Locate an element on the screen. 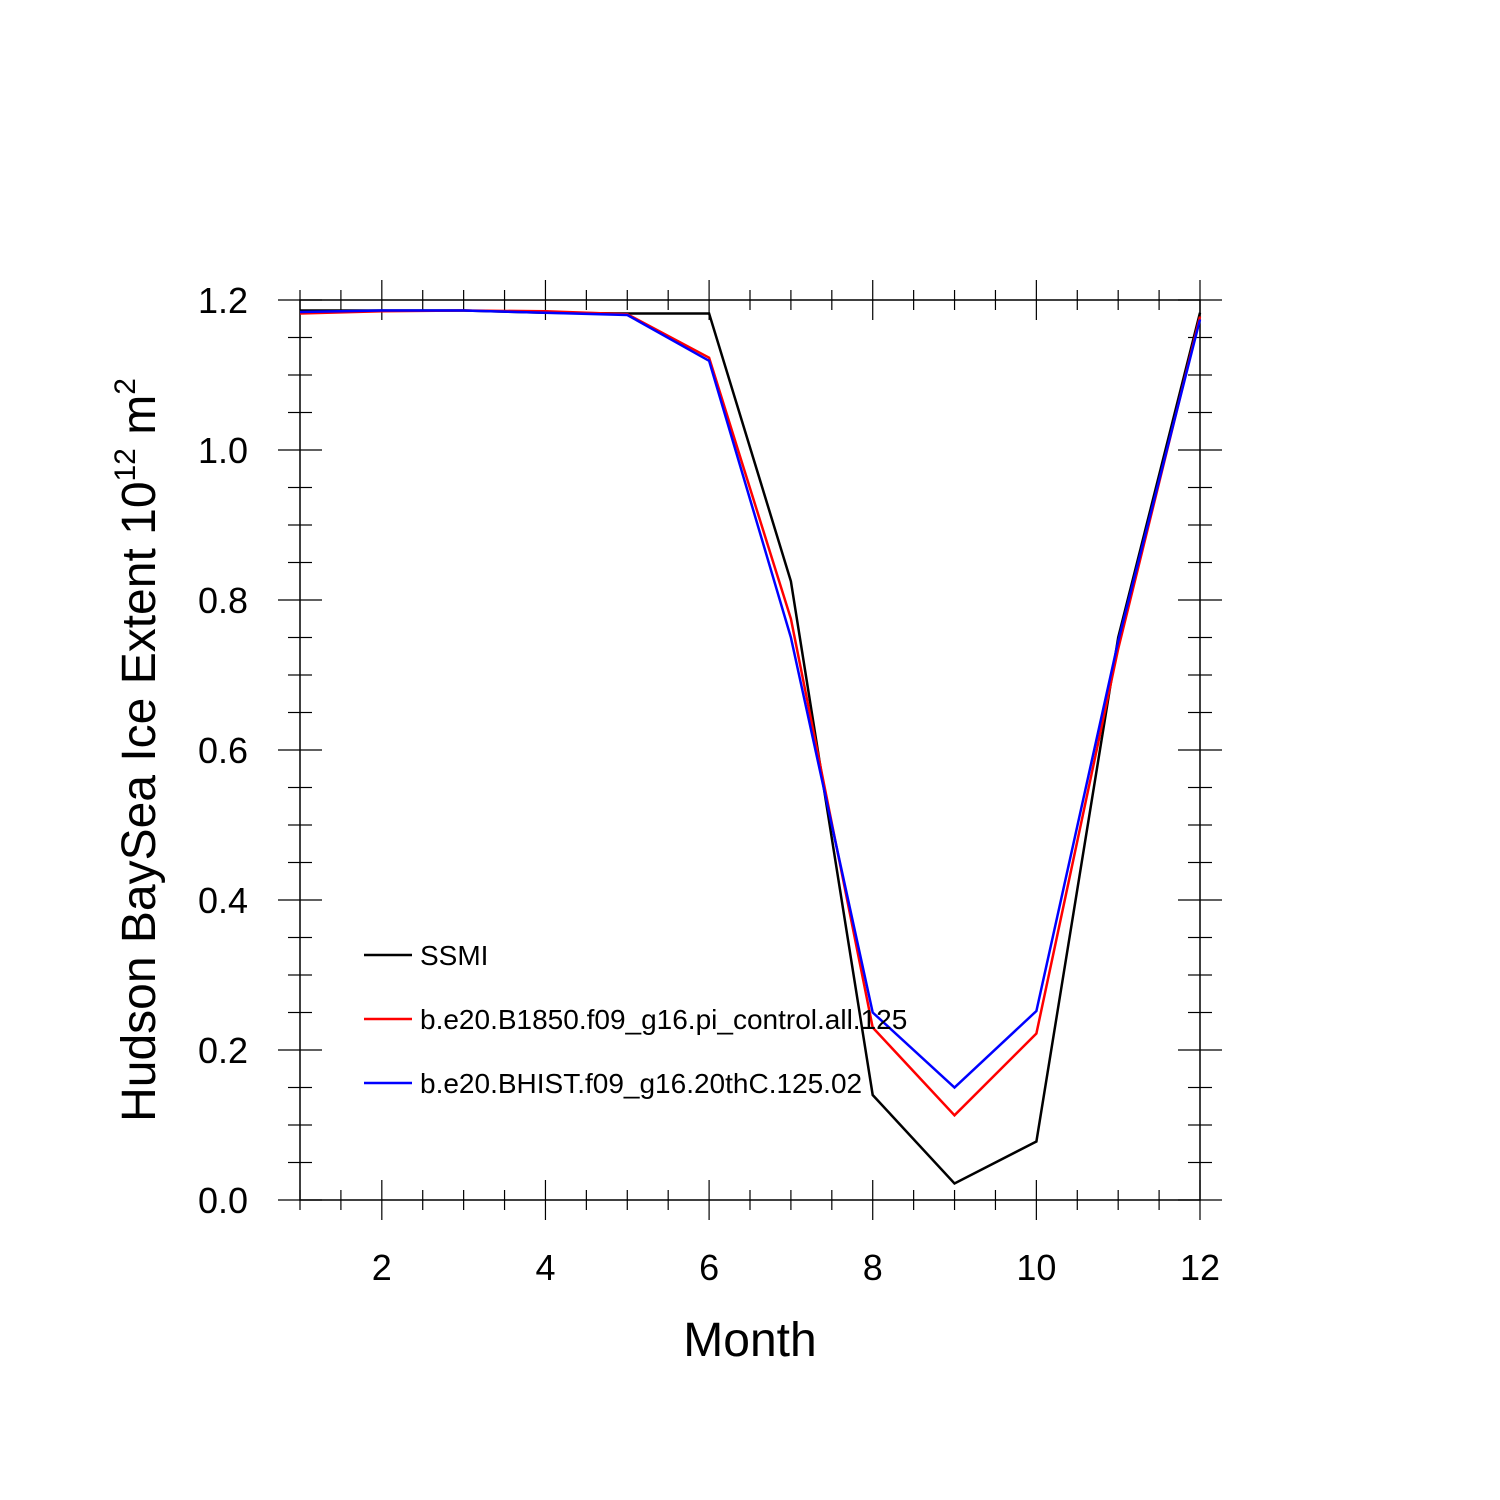 This screenshot has width=1500, height=1500. y-tick-label: 0.8 is located at coordinates (223, 600).